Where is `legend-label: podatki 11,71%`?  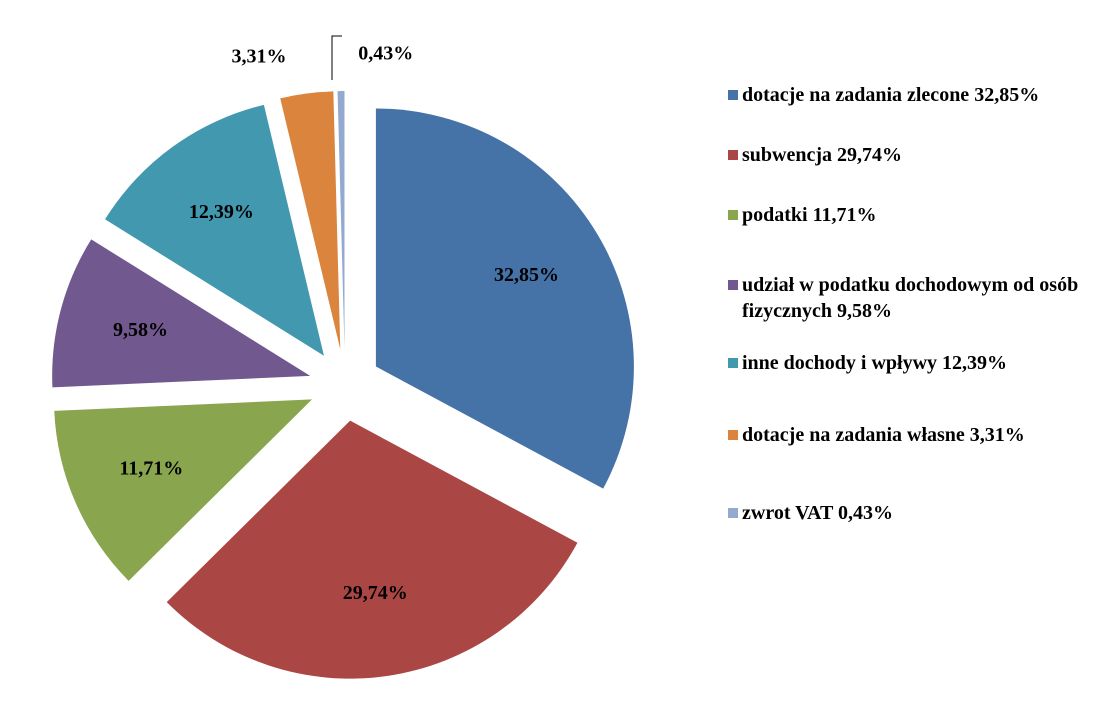 legend-label: podatki 11,71% is located at coordinates (809, 215).